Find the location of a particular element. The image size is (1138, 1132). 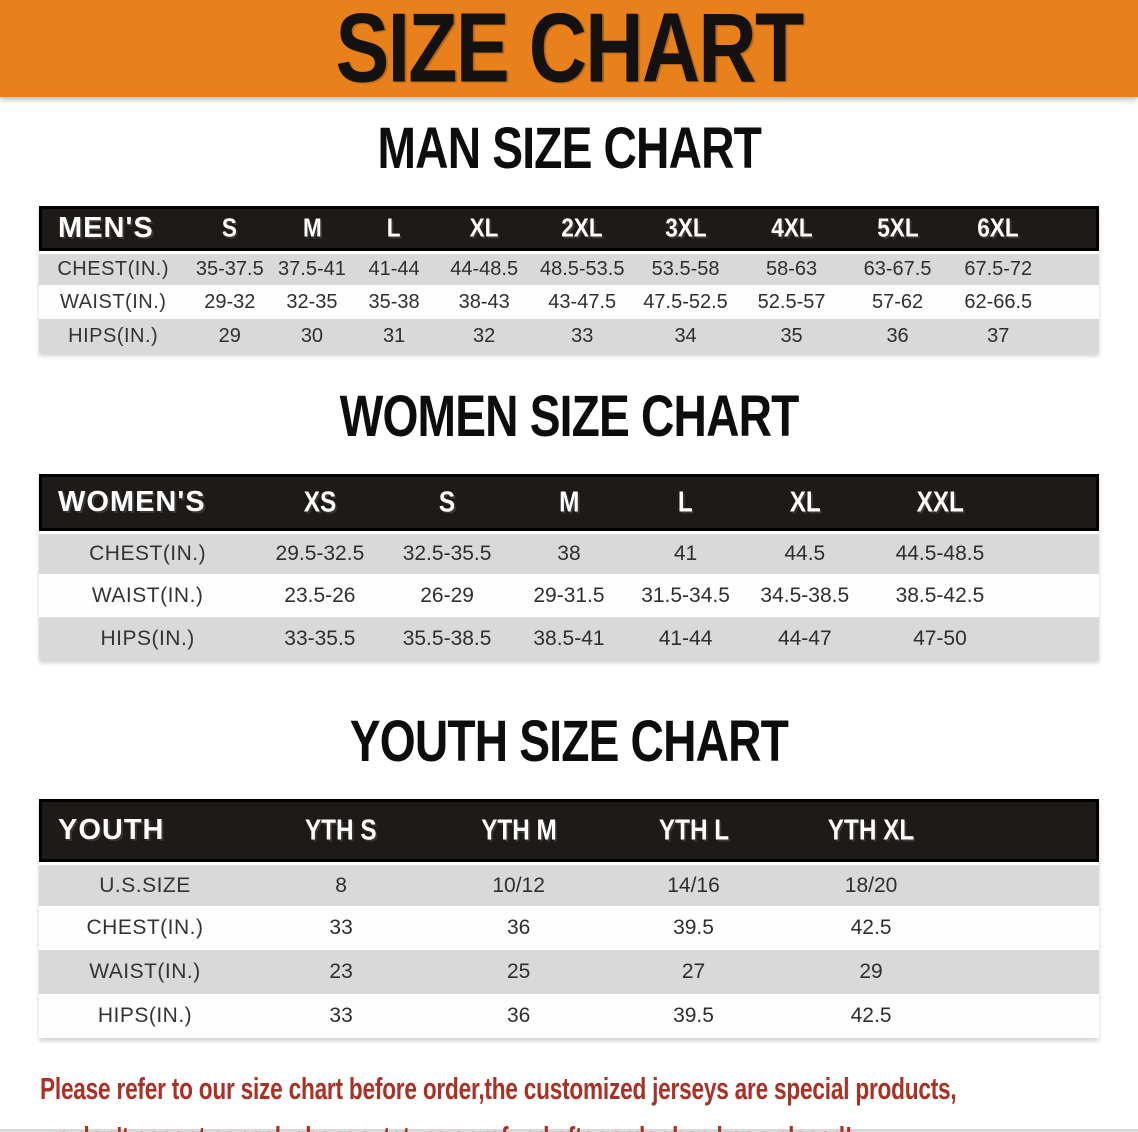

size-column-header: XL is located at coordinates (804, 502).